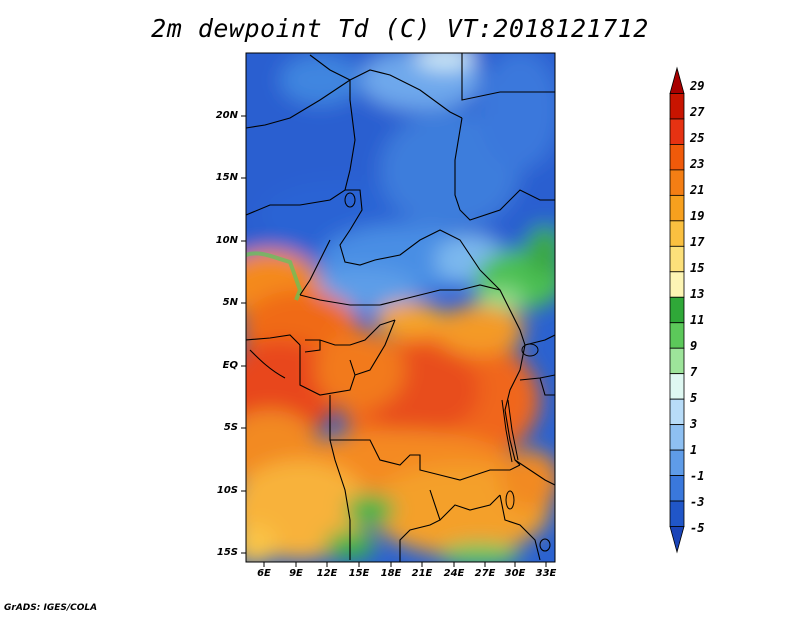  Describe the element at coordinates (230, 365) in the screenshot. I see `lat-label: EQ` at that location.